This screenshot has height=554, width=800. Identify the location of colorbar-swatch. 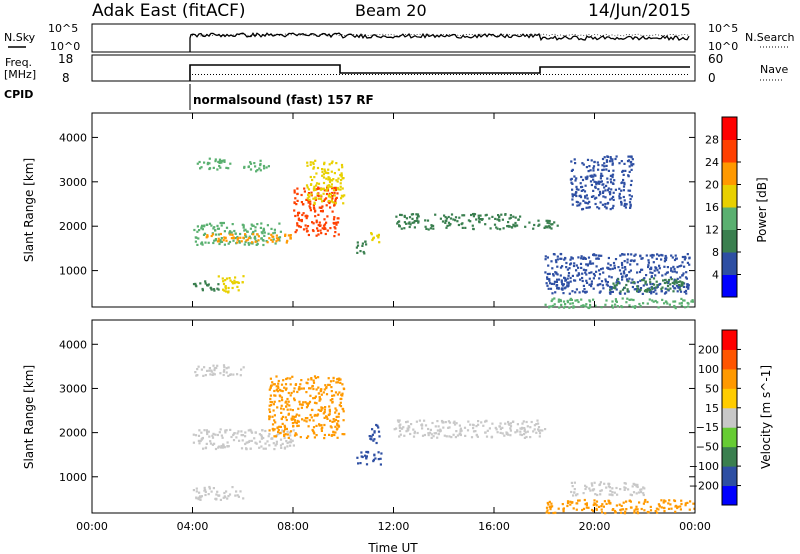
(729, 495).